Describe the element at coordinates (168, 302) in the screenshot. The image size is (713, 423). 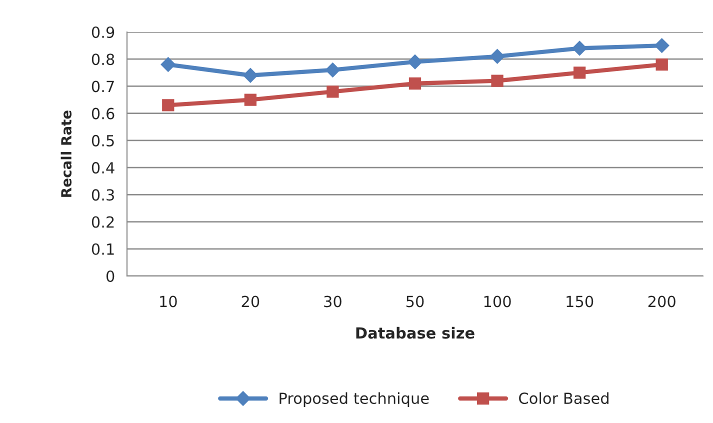
I see `x-tick-label: 10` at that location.